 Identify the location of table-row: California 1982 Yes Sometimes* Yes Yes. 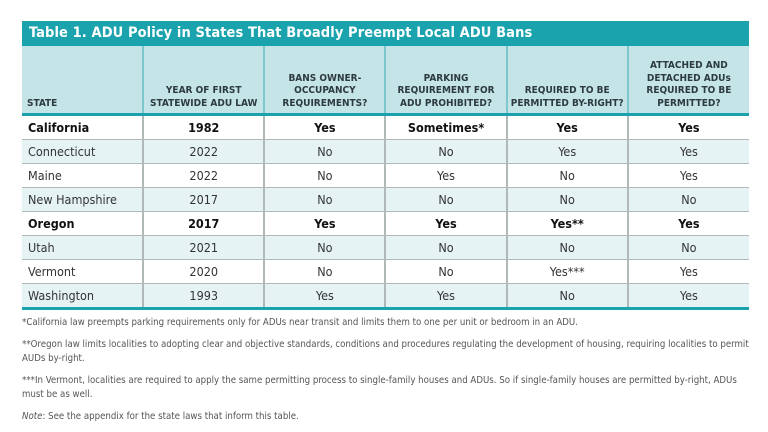
(385, 127).